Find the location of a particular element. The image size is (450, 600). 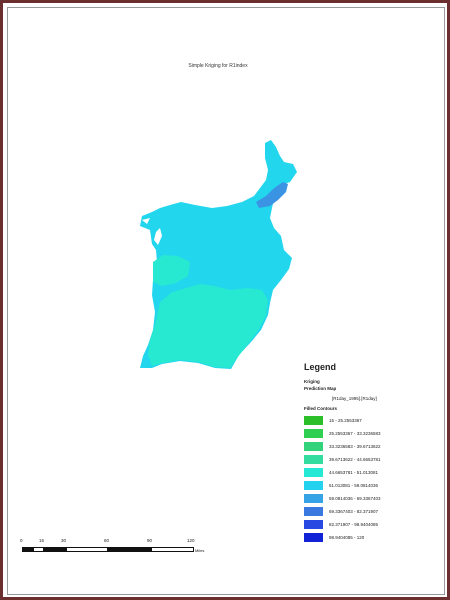

legend-class-label: 33.3236583 - 39.6713622 is located at coordinates (355, 446).